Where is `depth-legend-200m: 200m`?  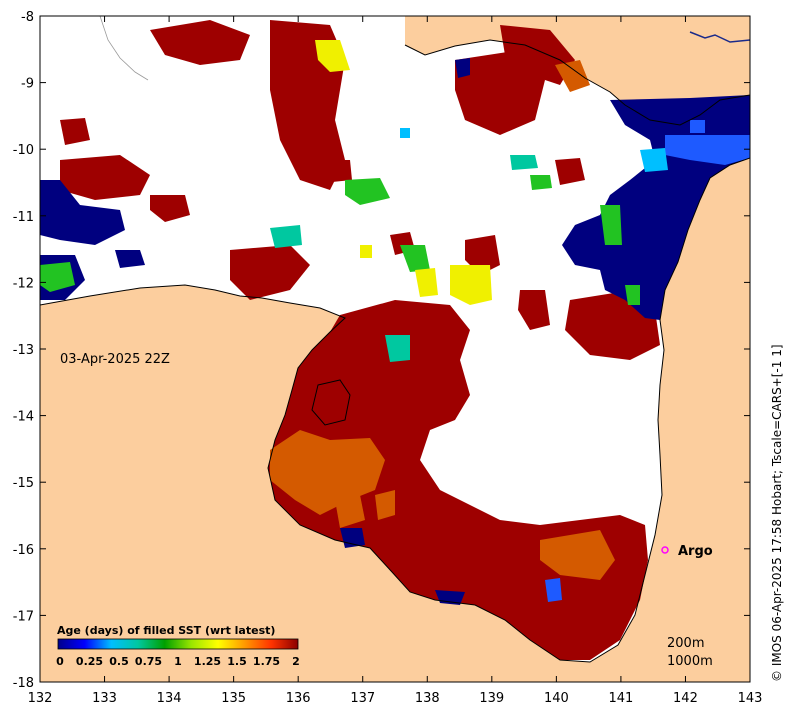
depth-legend-200m: 200m is located at coordinates (685, 643).